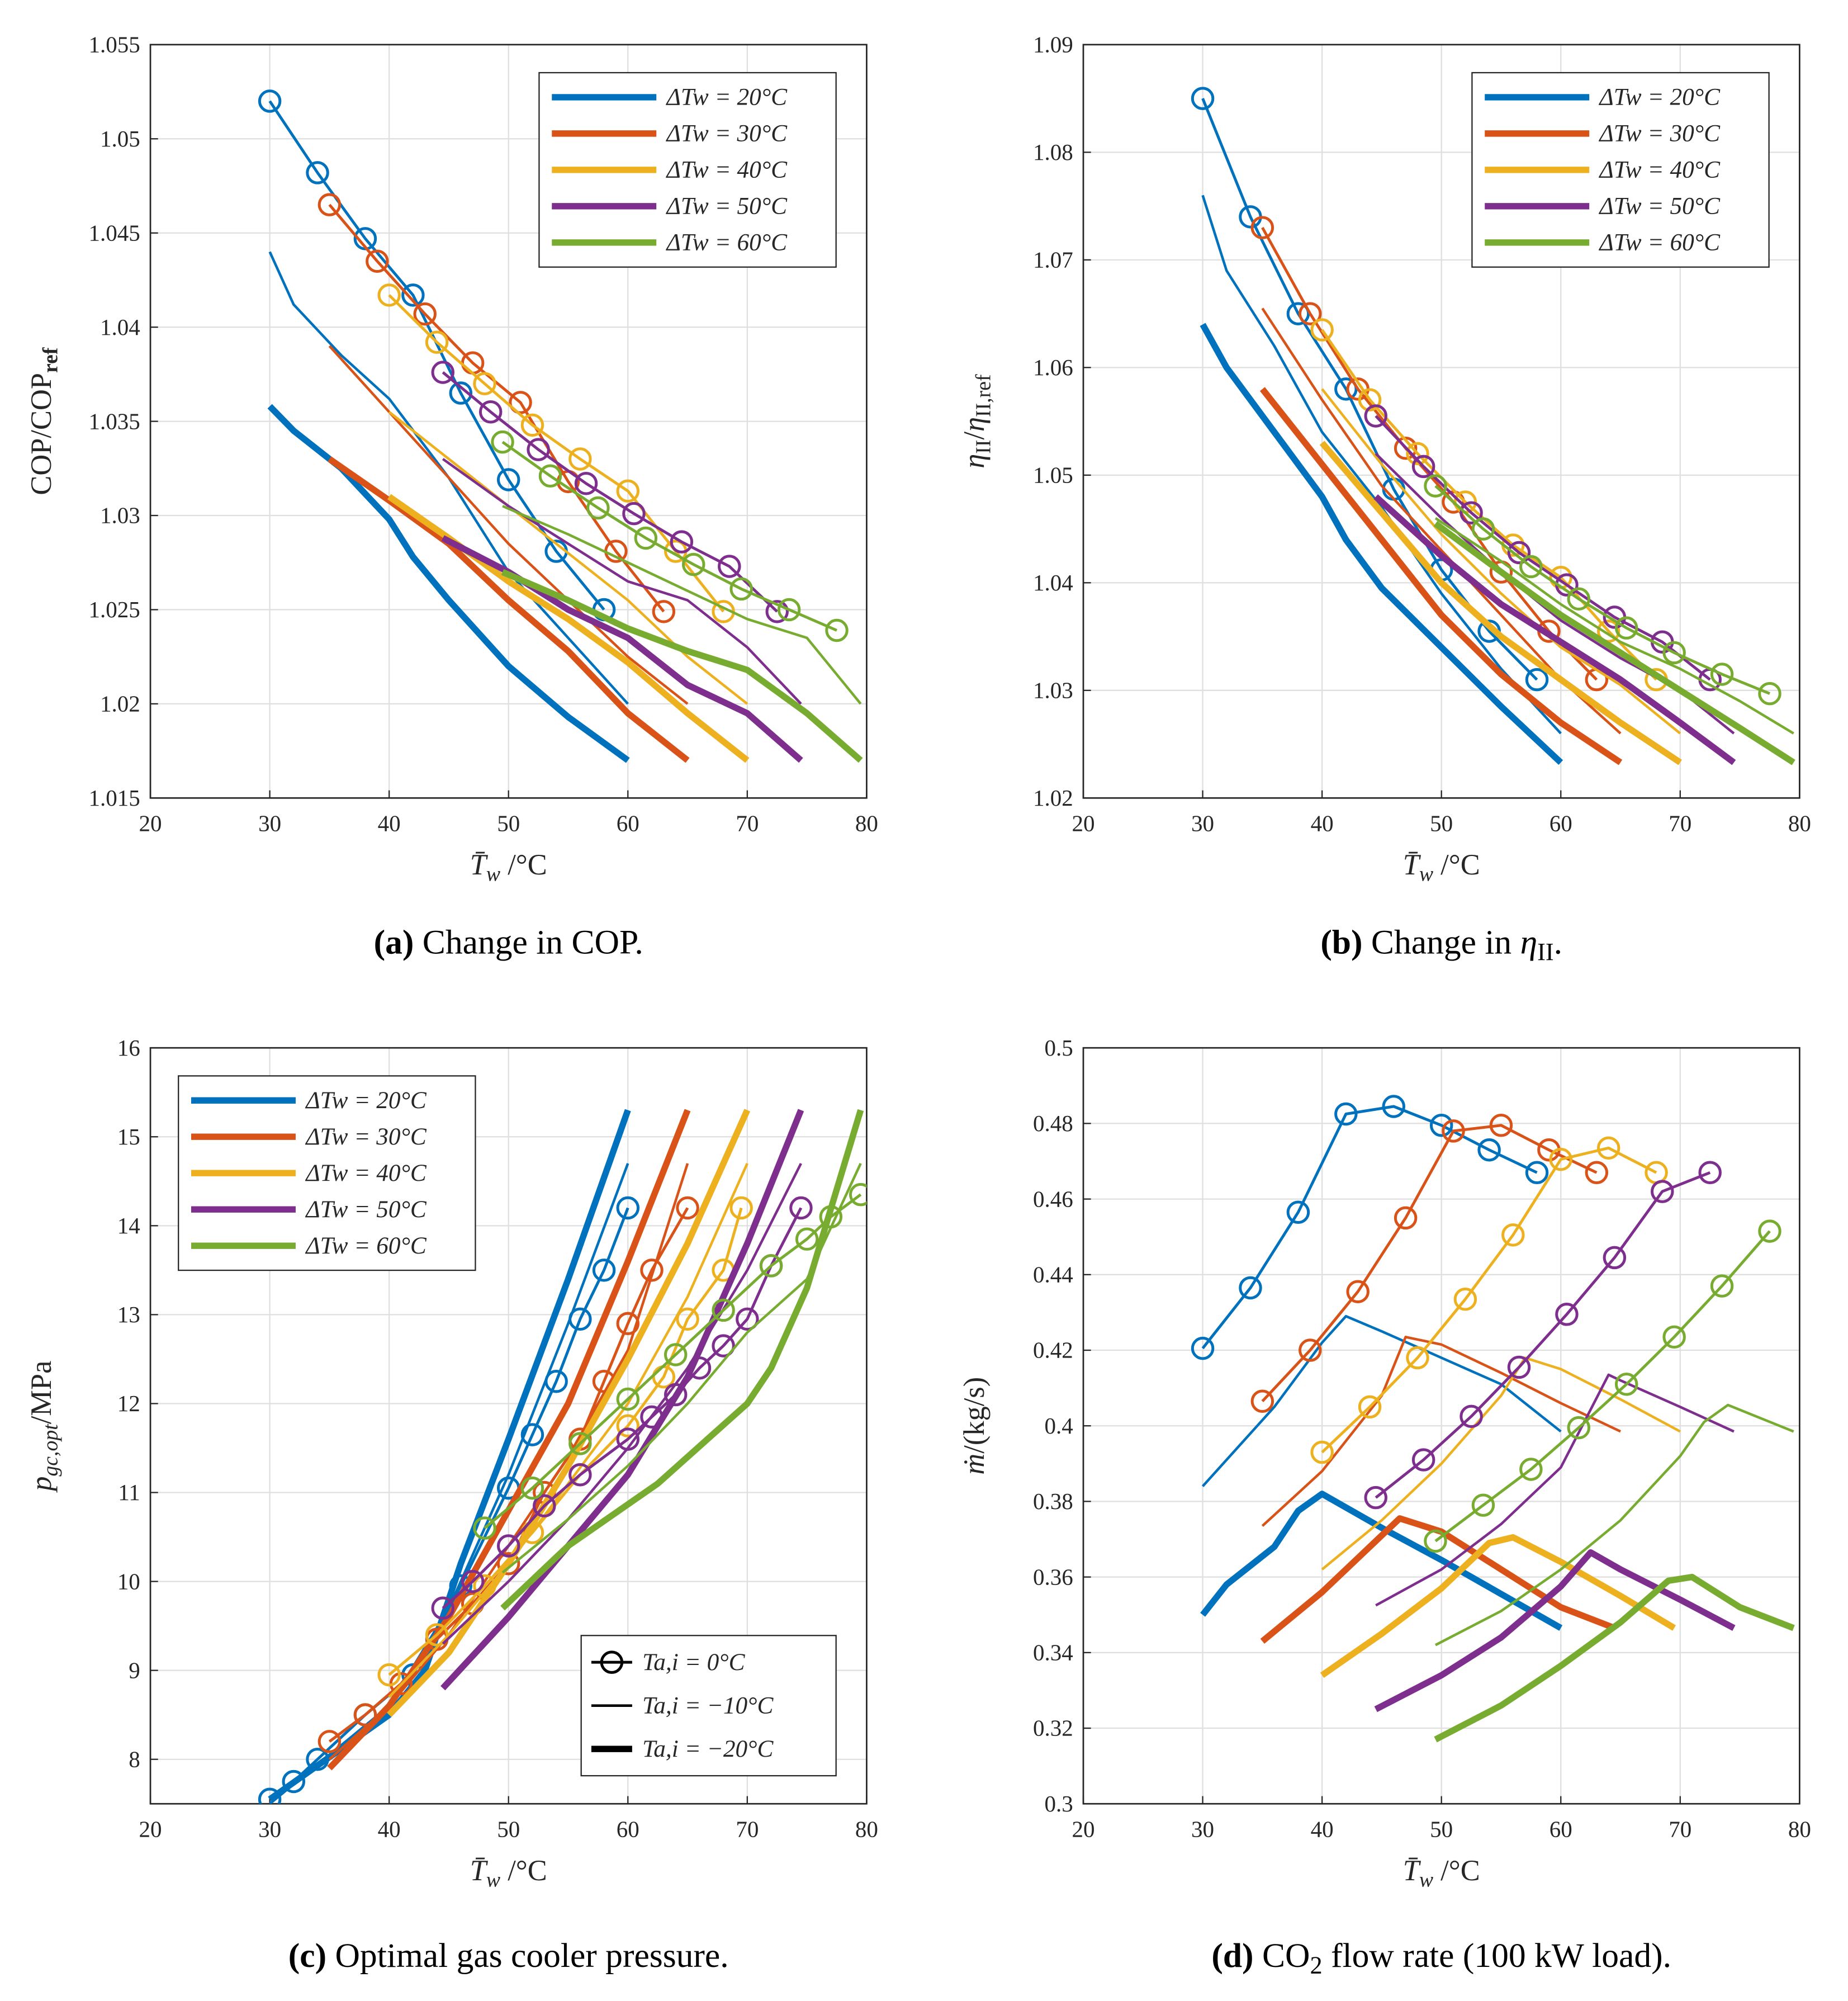 This screenshot has width=1848, height=2001. What do you see at coordinates (747, 823) in the screenshot?
I see `x-tick-label: 70` at bounding box center [747, 823].